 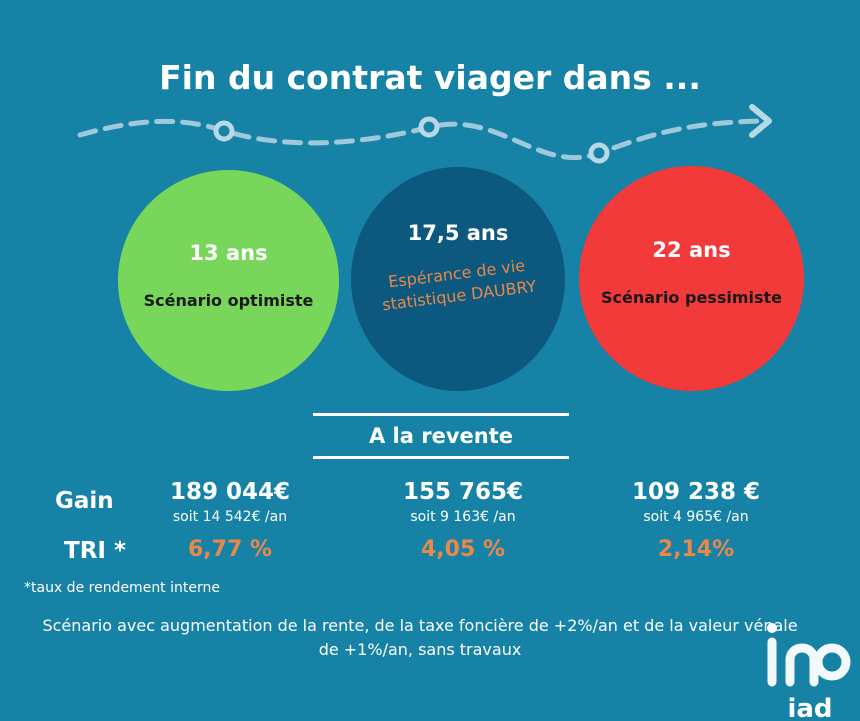 What do you see at coordinates (228, 280) in the screenshot?
I see `optimistic-scenario-circle: 13 ans Scénario optimiste` at bounding box center [228, 280].